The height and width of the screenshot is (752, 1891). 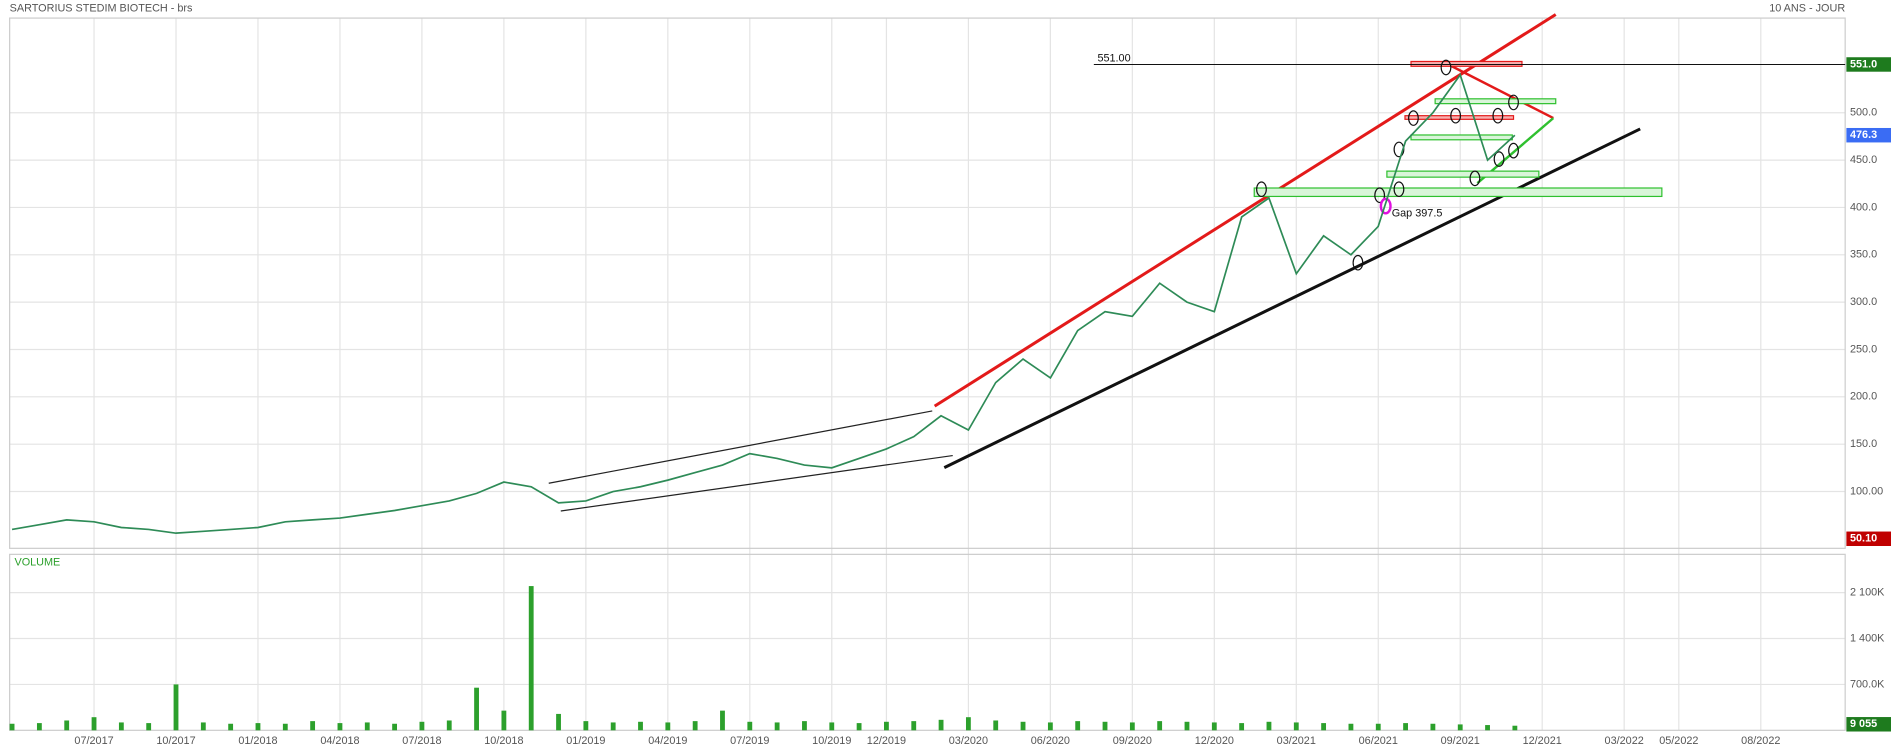 I want to click on x-tick-label: 07/2019, so click(x=749, y=741).